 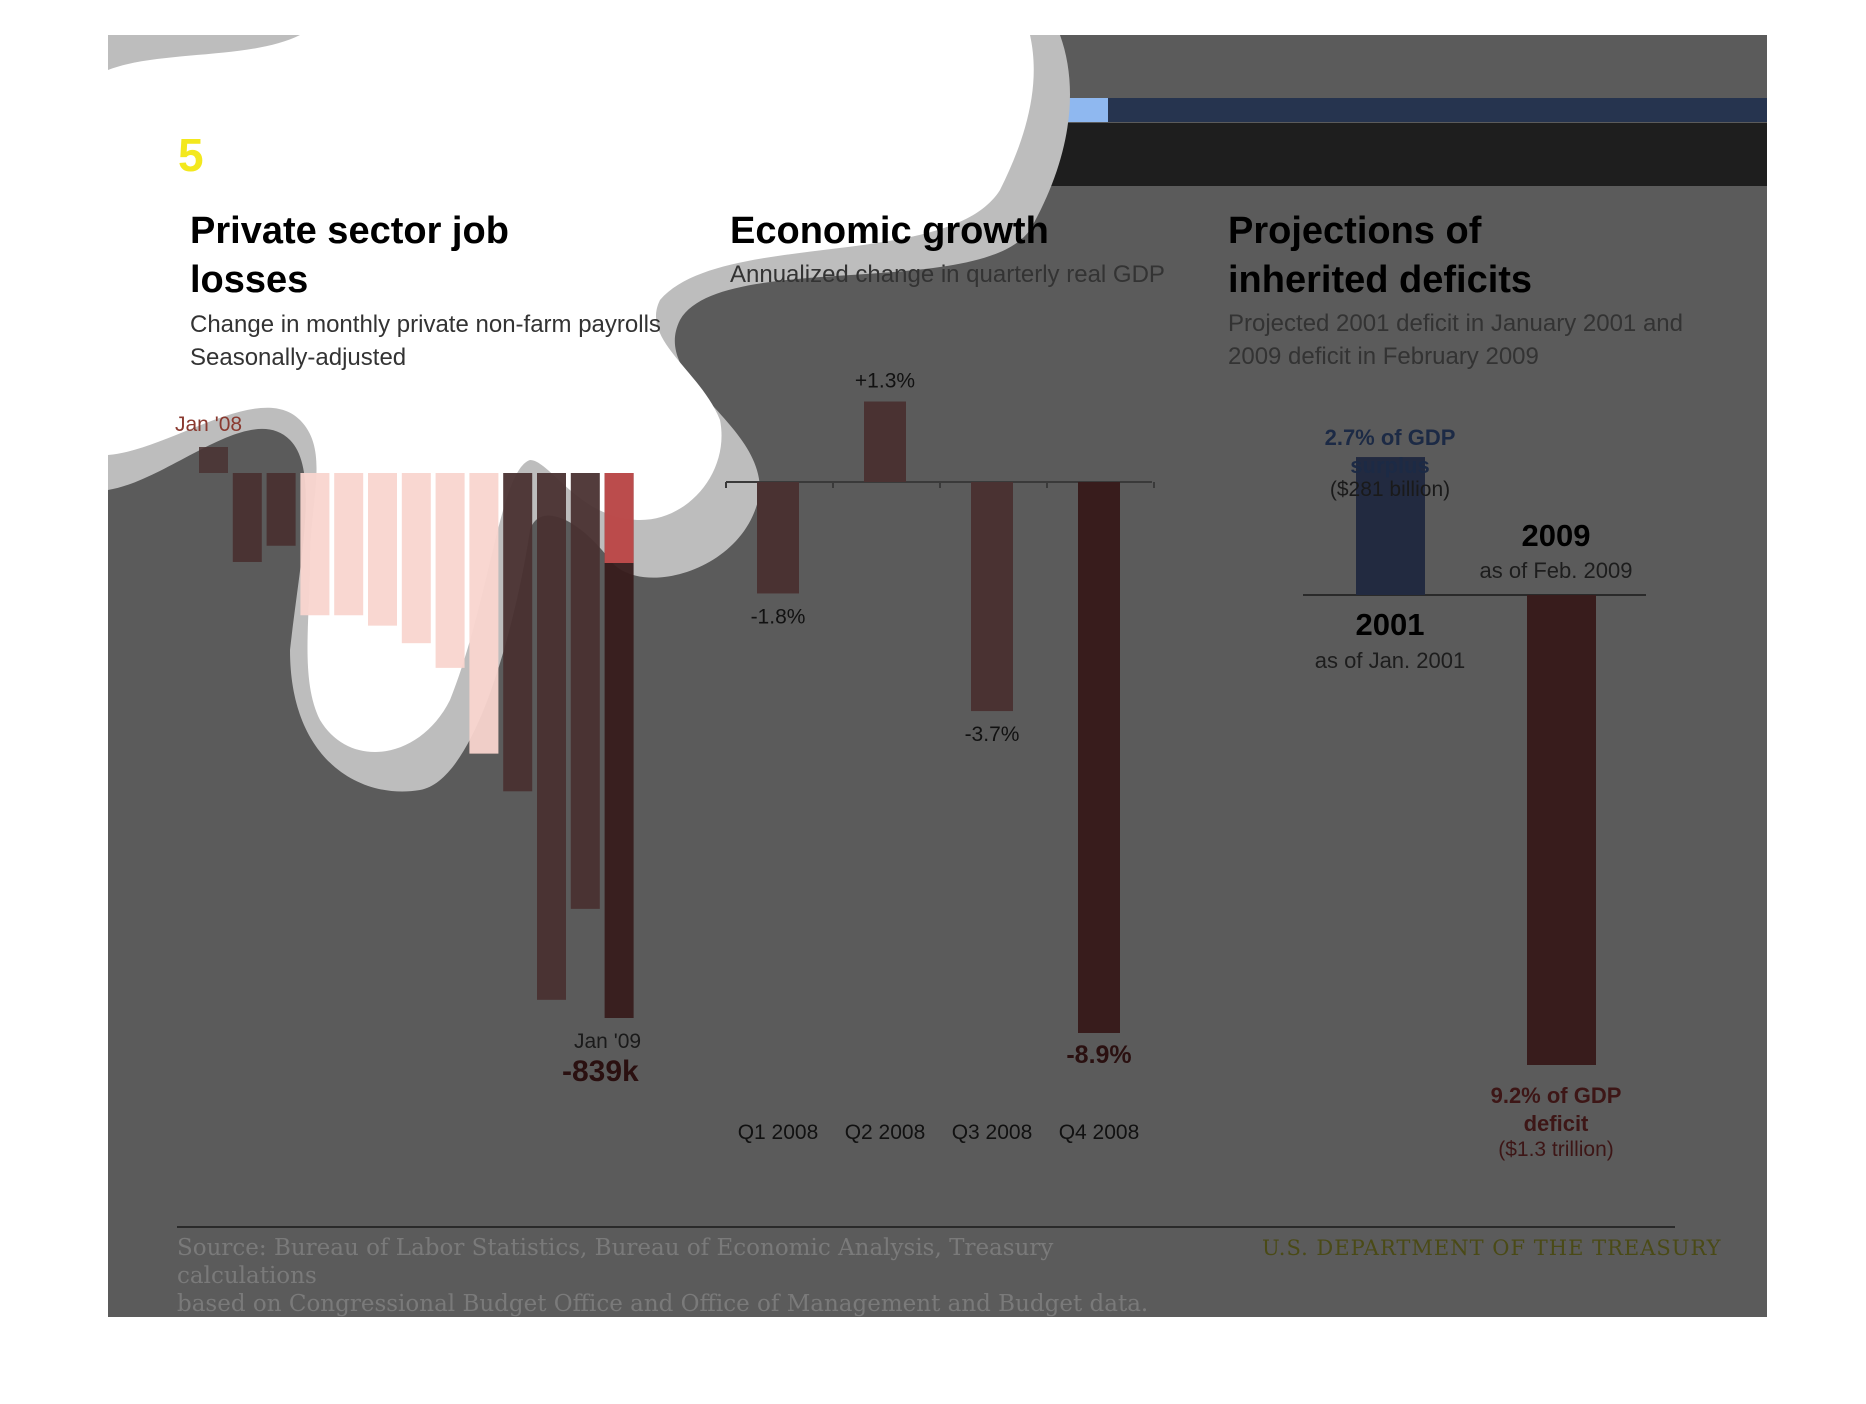 I want to click on growth-value-label: -8.9%, so click(x=1098, y=1055).